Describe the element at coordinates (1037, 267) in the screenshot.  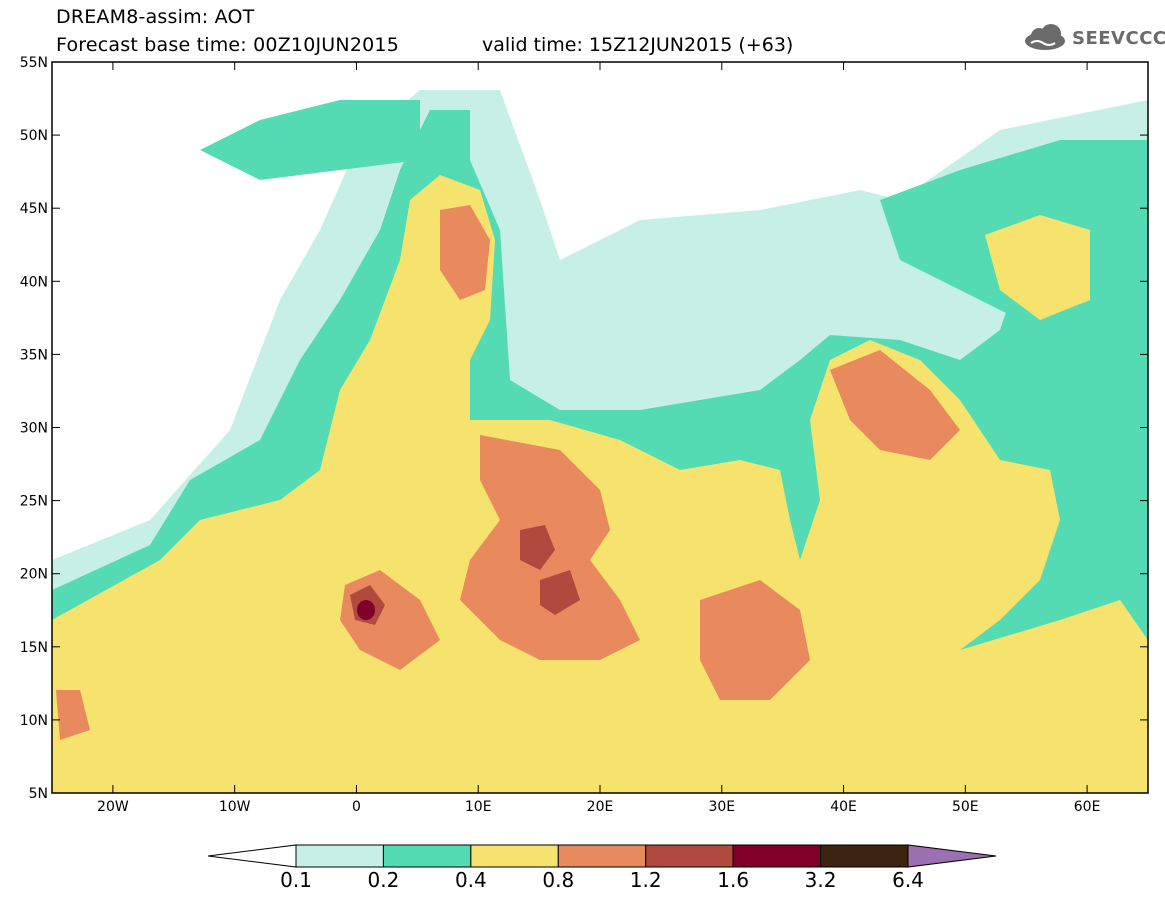
I see `aot-region-0.4-caspian` at that location.